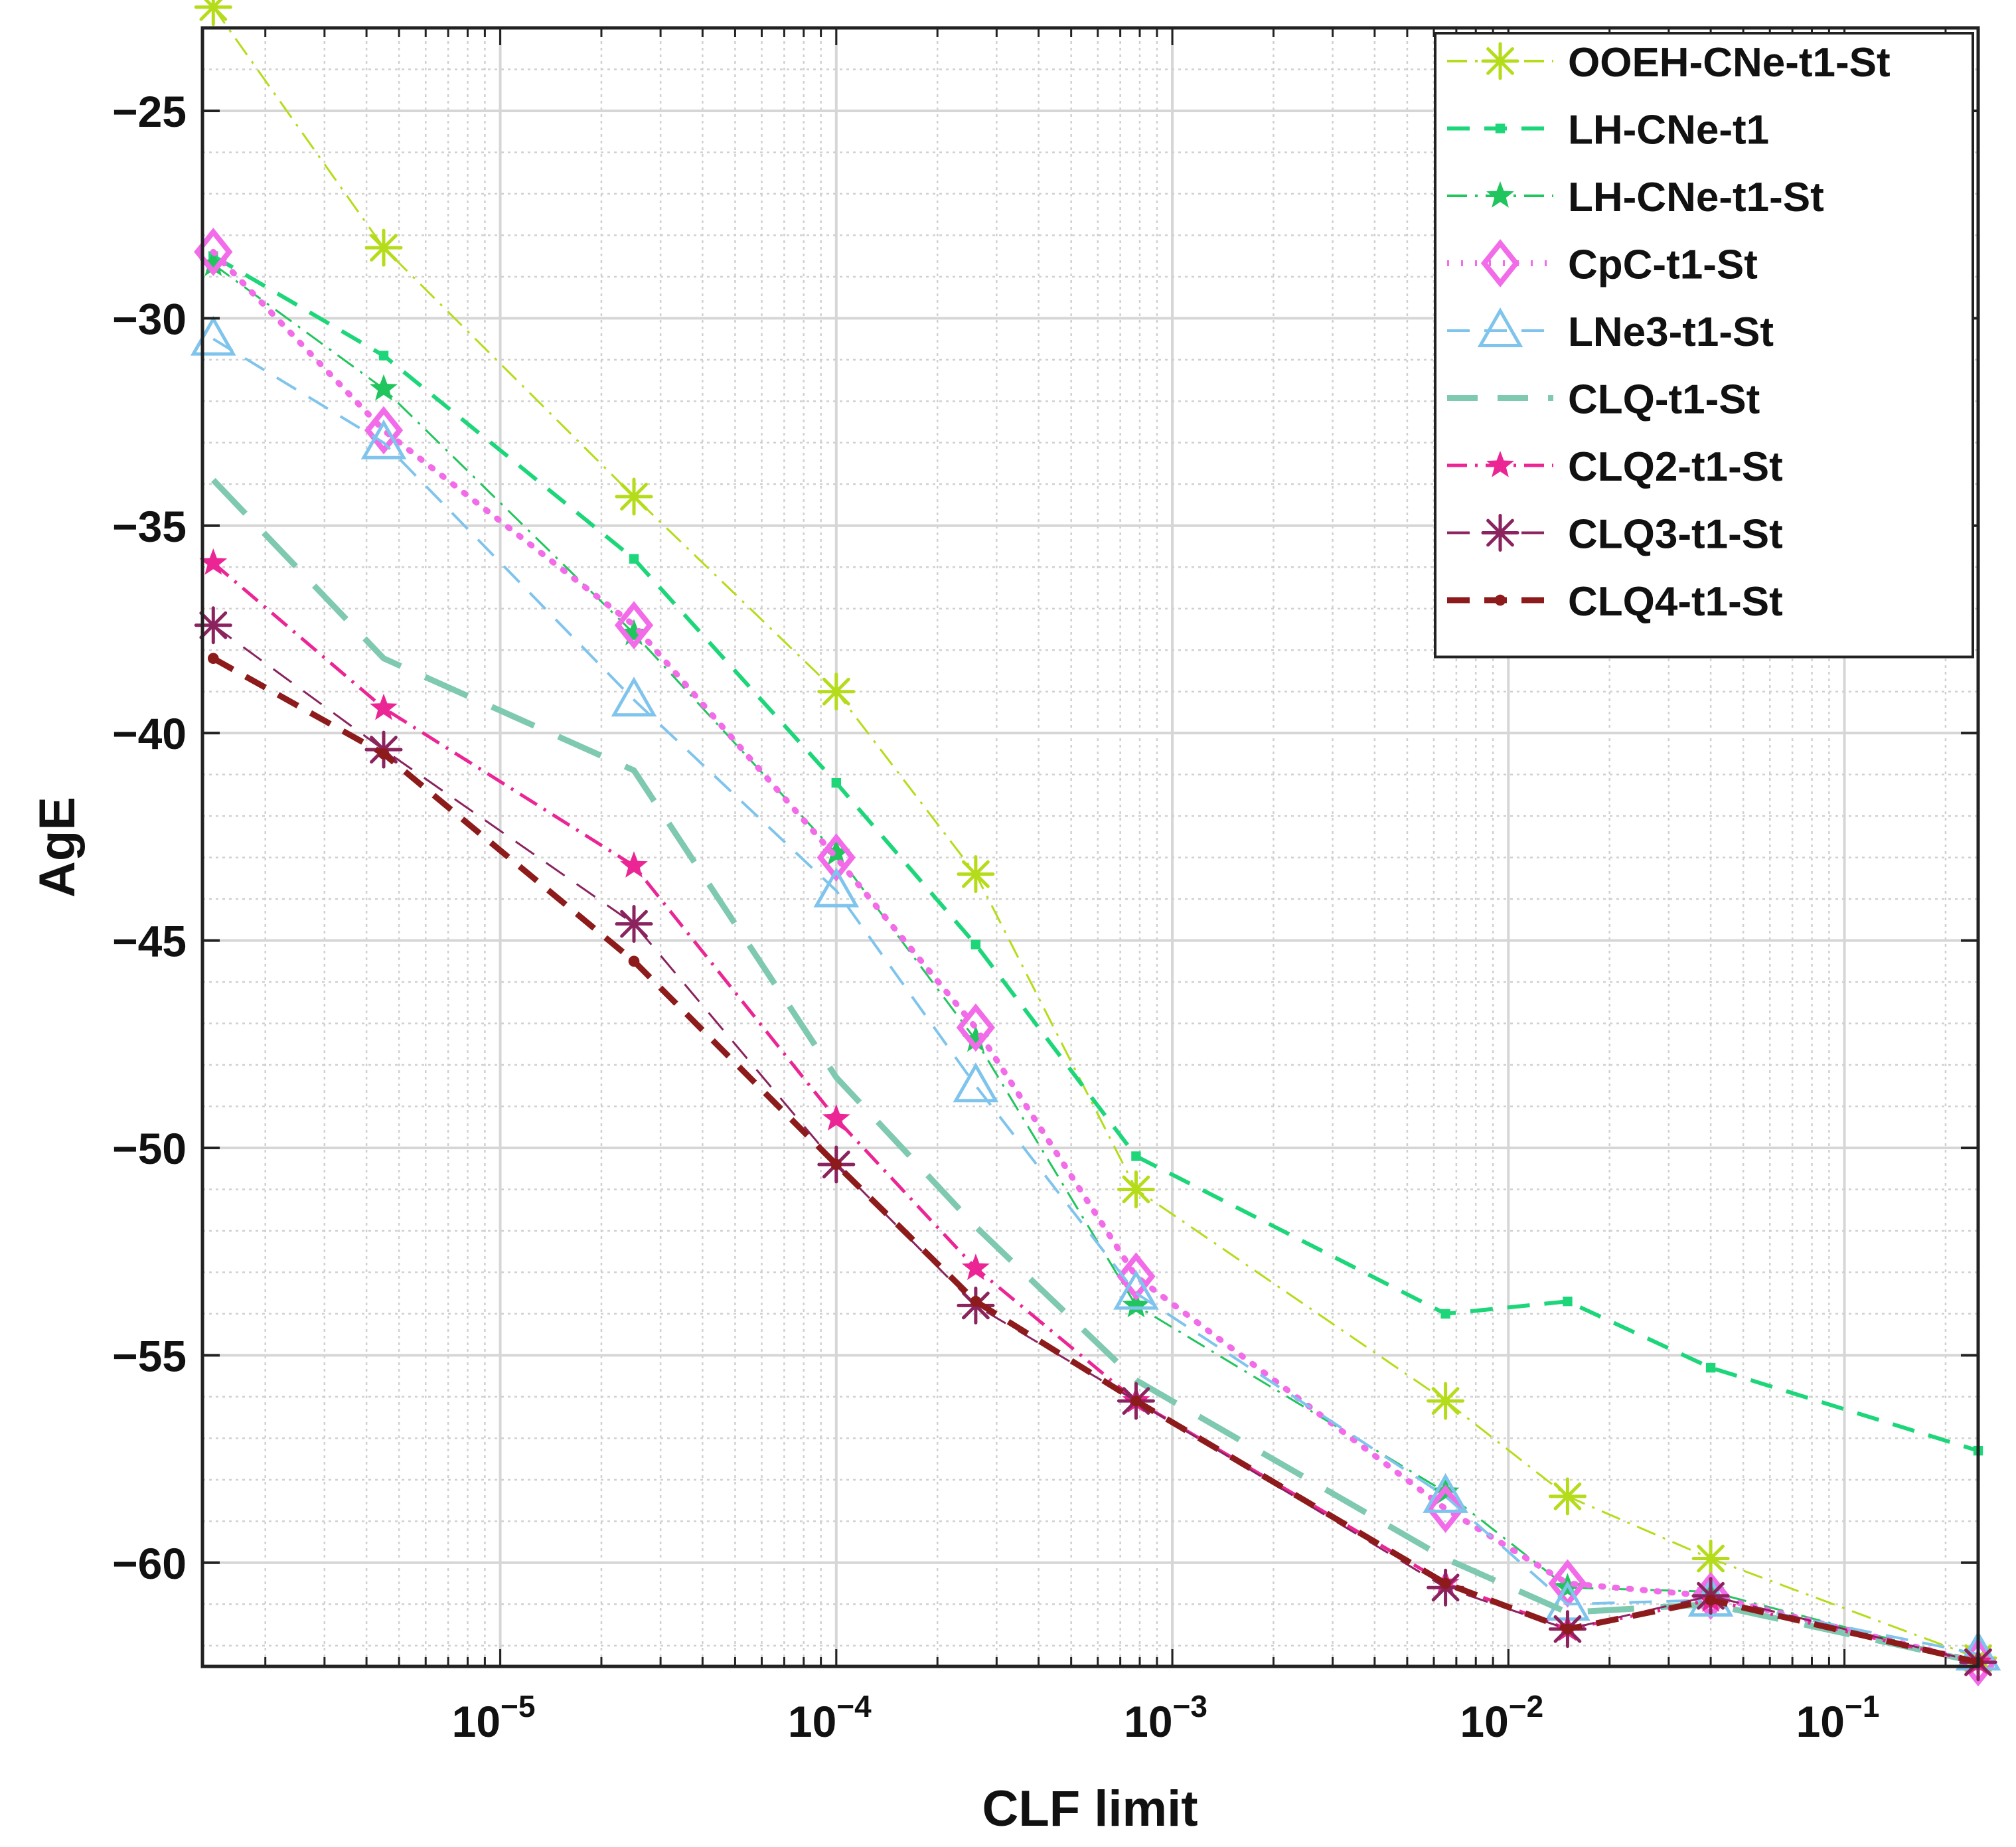  What do you see at coordinates (1838, 1717) in the screenshot?
I see `x-tick-label: 10⁻¹` at bounding box center [1838, 1717].